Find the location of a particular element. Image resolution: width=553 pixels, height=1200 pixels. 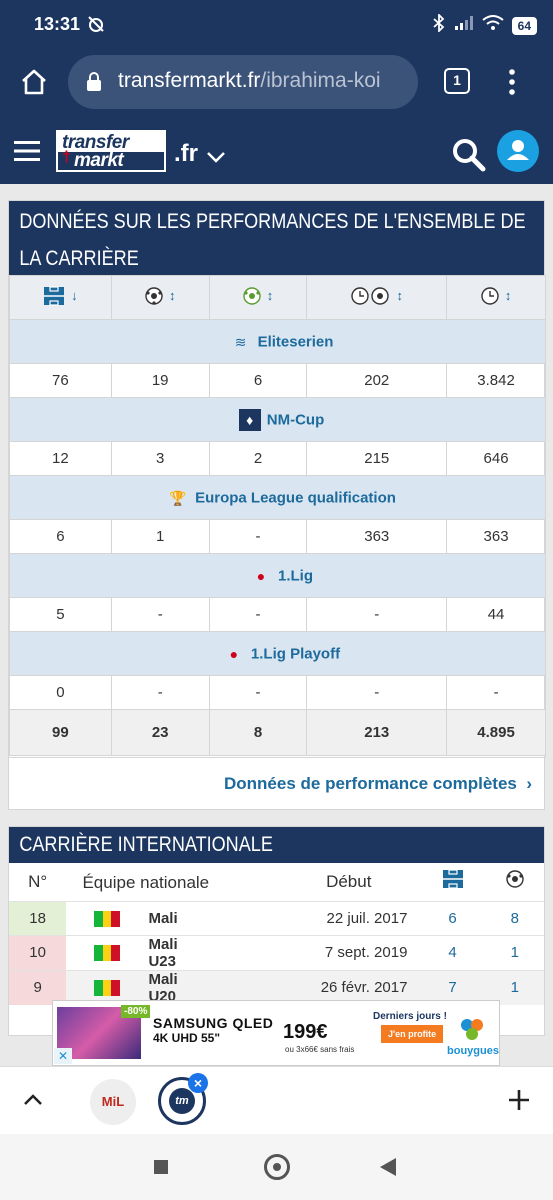

competition-name-link: Eliteserien is located at coordinates (295, 341).